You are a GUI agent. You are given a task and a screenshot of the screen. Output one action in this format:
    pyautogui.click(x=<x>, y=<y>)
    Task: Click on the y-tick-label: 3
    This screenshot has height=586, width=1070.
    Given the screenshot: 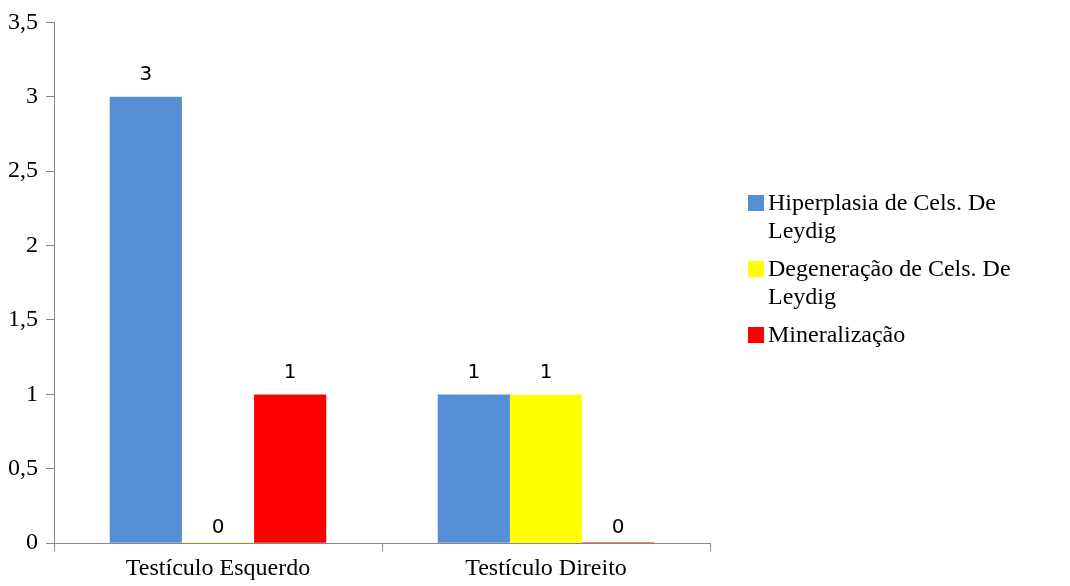 What is the action you would take?
    pyautogui.click(x=32, y=95)
    